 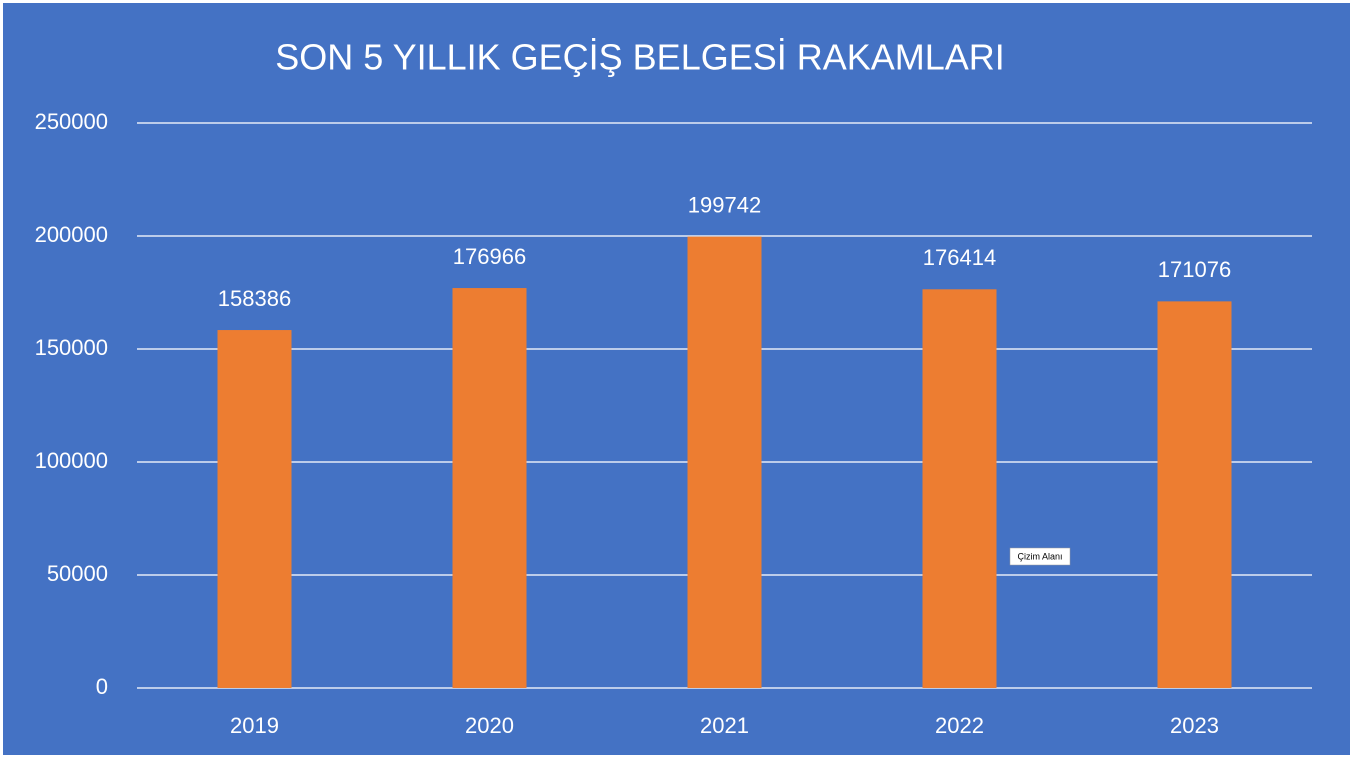 I want to click on data-label: 176414, so click(x=959, y=257).